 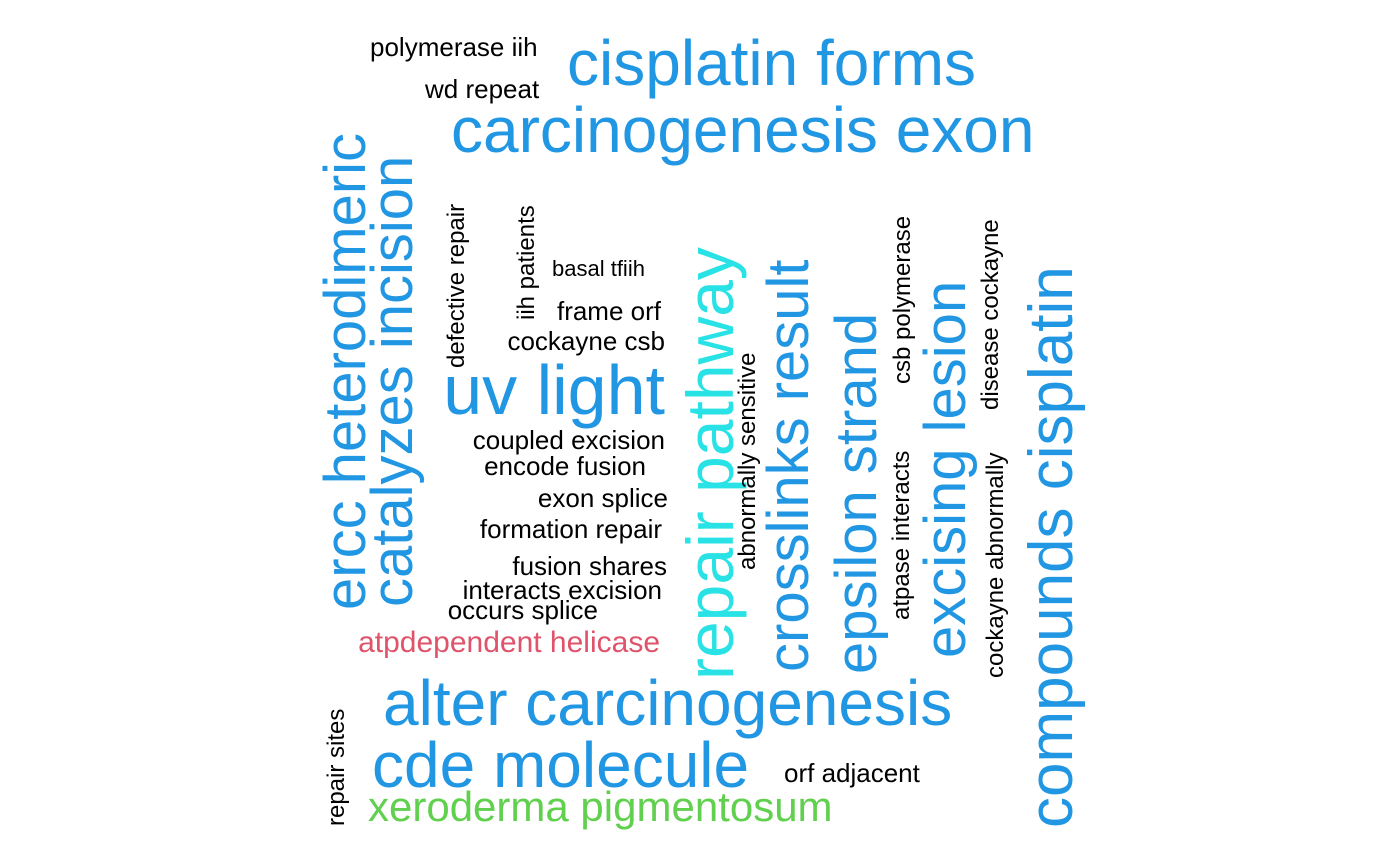 I want to click on word-cockayne-csb: cockayne csb, so click(x=586, y=341).